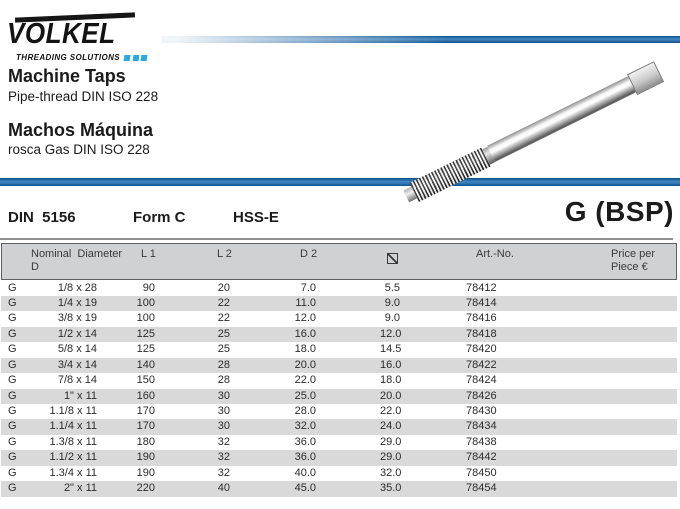 Image resolution: width=680 pixels, height=509 pixels. Describe the element at coordinates (339, 473) in the screenshot. I see `table-row: G 1.3/4 x 11 190 32 40.0 32.0 78450` at that location.